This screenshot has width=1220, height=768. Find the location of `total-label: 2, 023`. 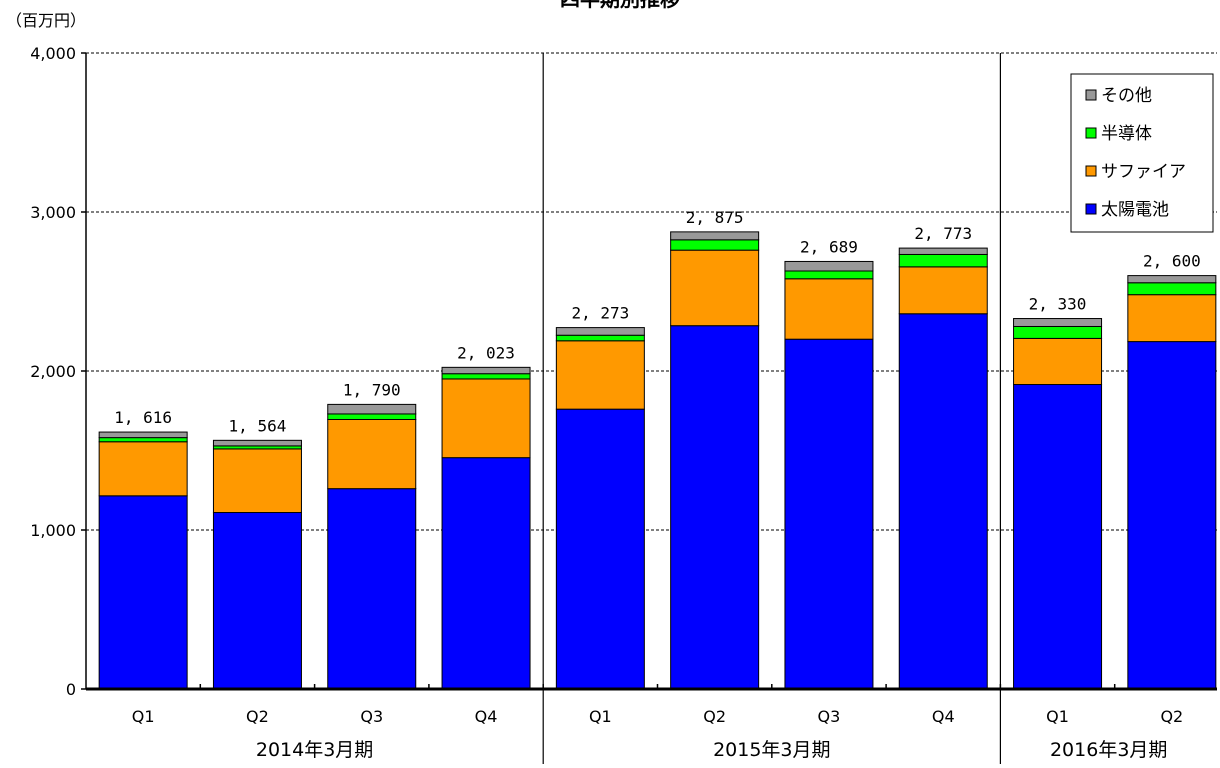

total-label: 2, 023 is located at coordinates (486, 352).